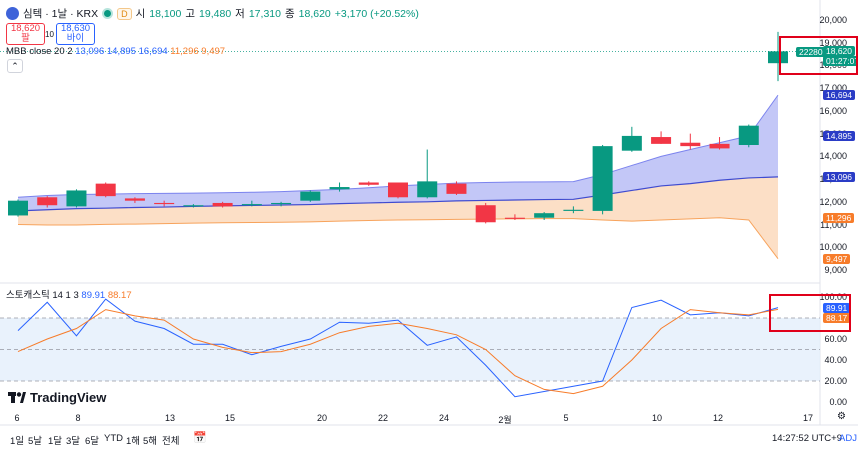 This screenshot has width=858, height=451. Describe the element at coordinates (92, 441) in the screenshot. I see `timeframe-button: 6달` at that location.